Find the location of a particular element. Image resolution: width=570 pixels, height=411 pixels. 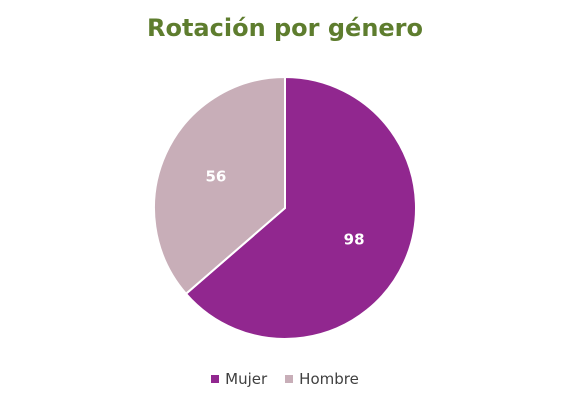

data-label-hombre: 56 is located at coordinates (215, 176).